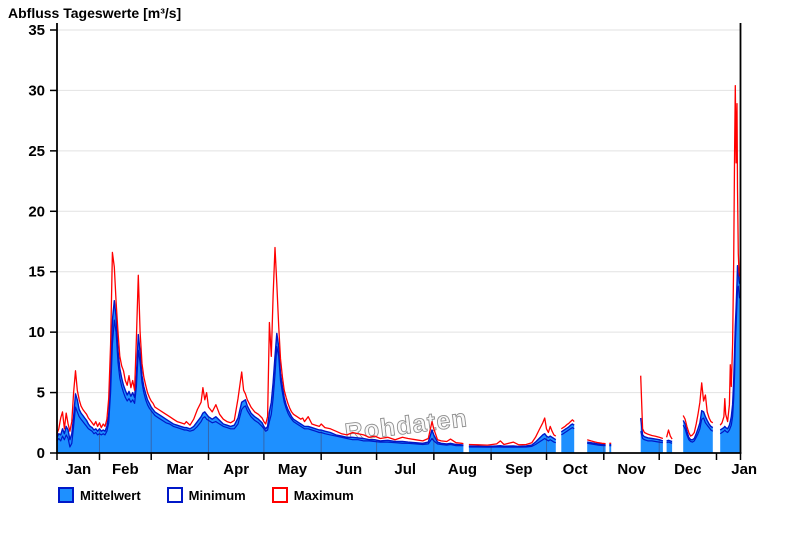 The image size is (800, 550). Describe the element at coordinates (519, 469) in the screenshot. I see `x-tick-label: Sep` at that location.